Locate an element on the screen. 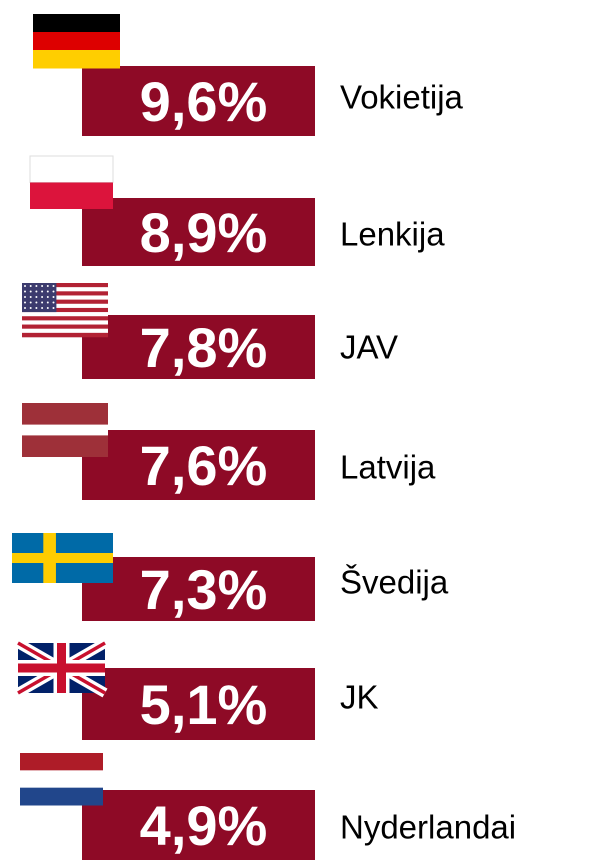  row: 8,9% Lenkija is located at coordinates (237, 210).